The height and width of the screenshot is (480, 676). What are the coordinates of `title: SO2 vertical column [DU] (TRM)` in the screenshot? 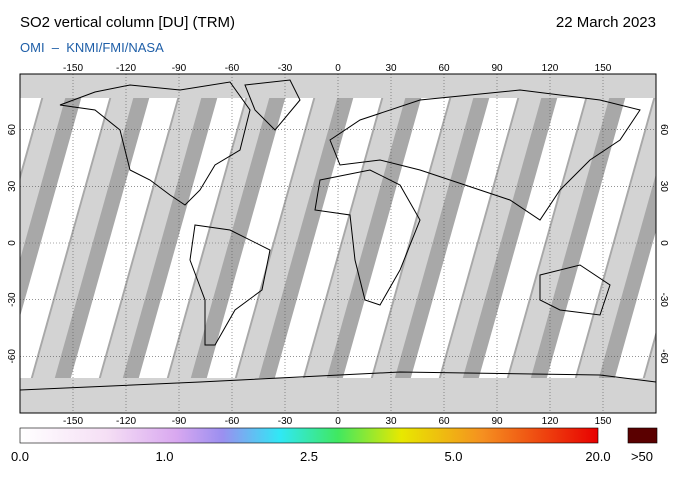 It's located at (127, 22).